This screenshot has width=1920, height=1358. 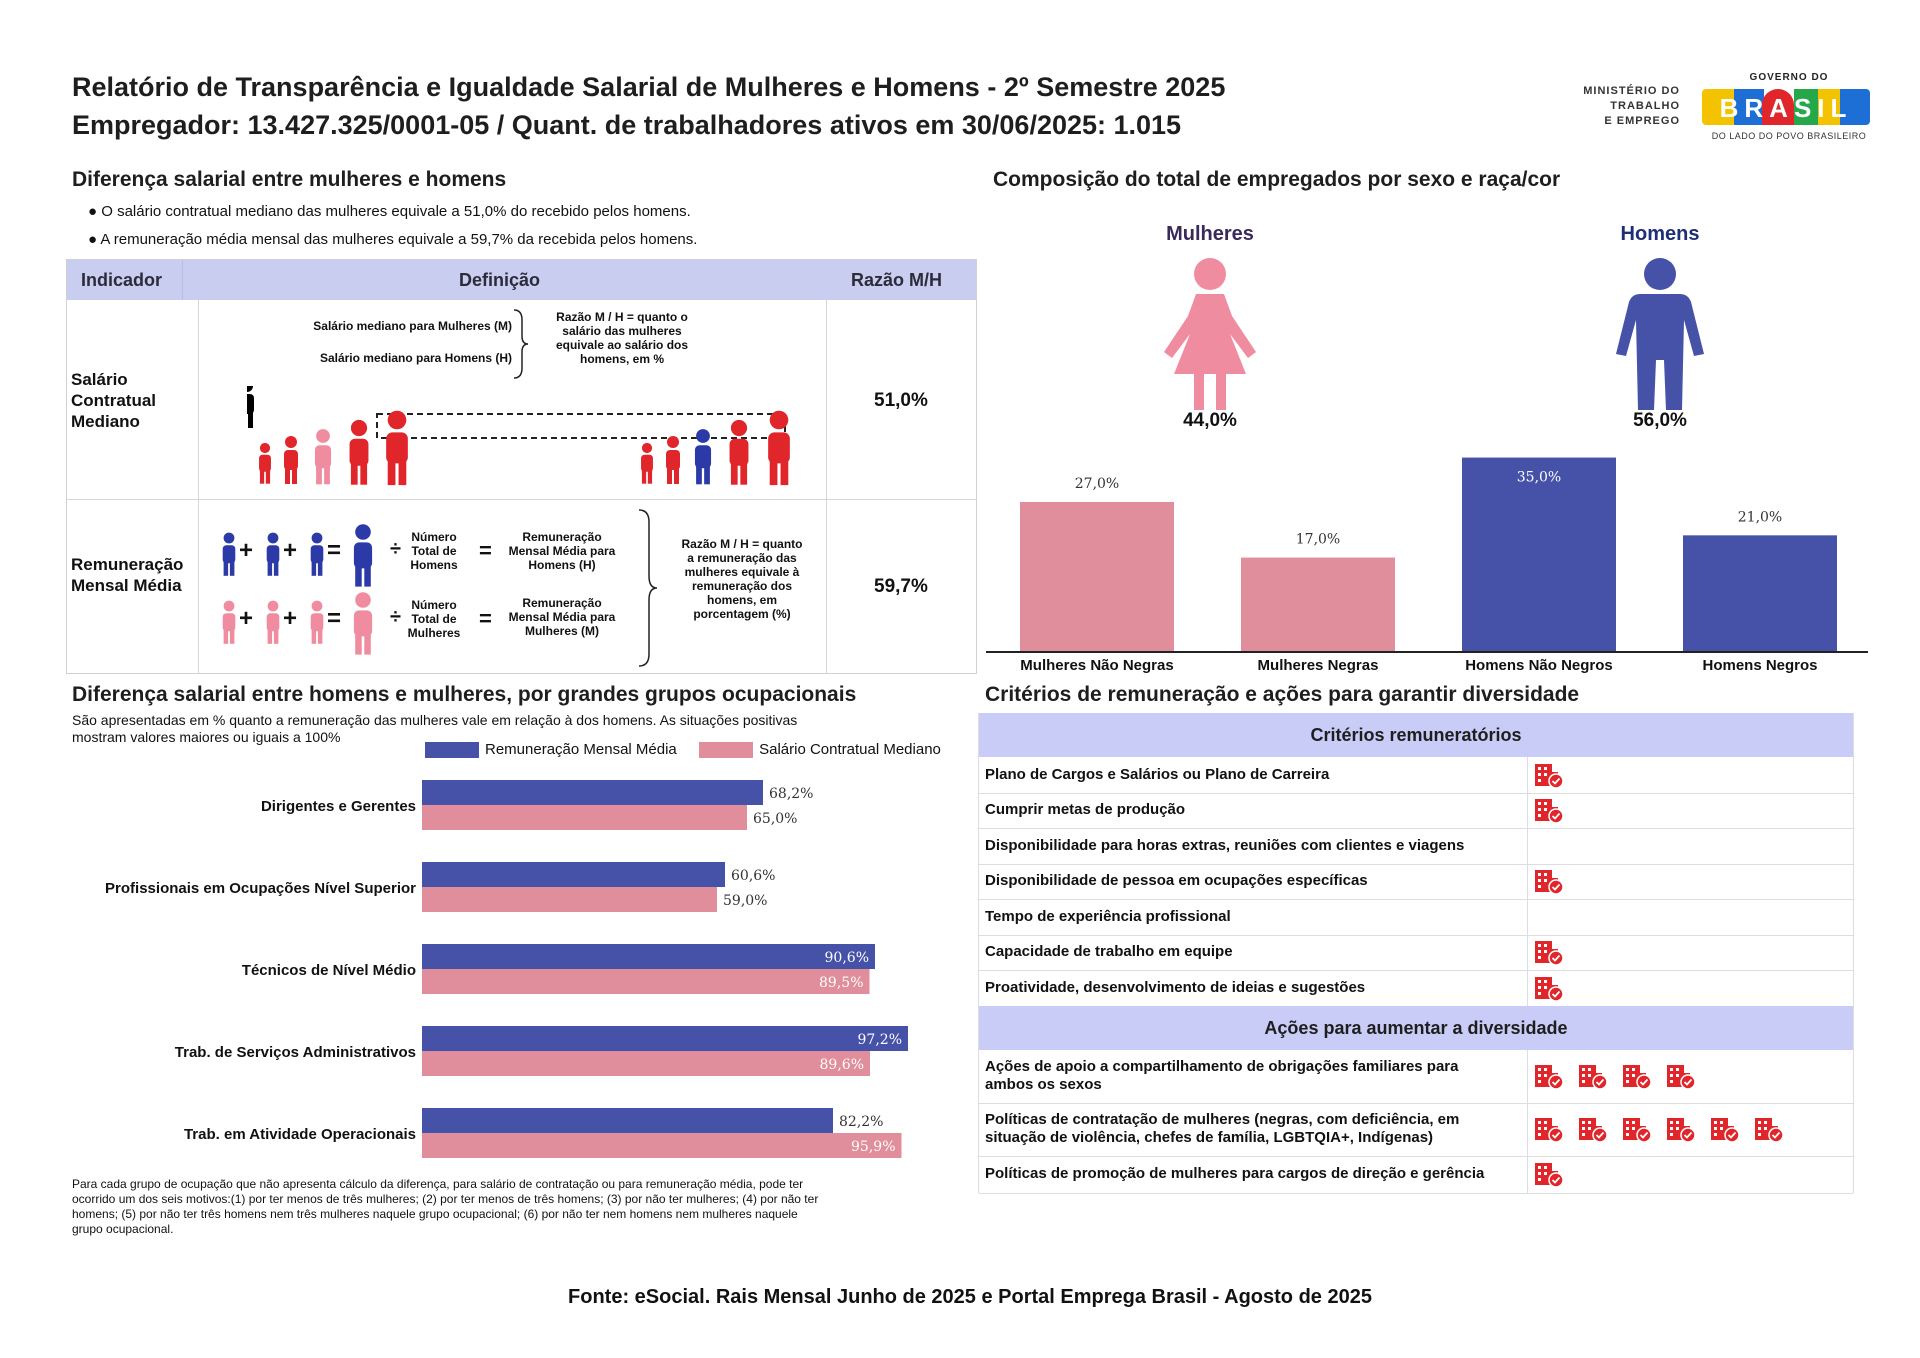 I want to click on bar-value-label: 95,9%, so click(x=873, y=1147).